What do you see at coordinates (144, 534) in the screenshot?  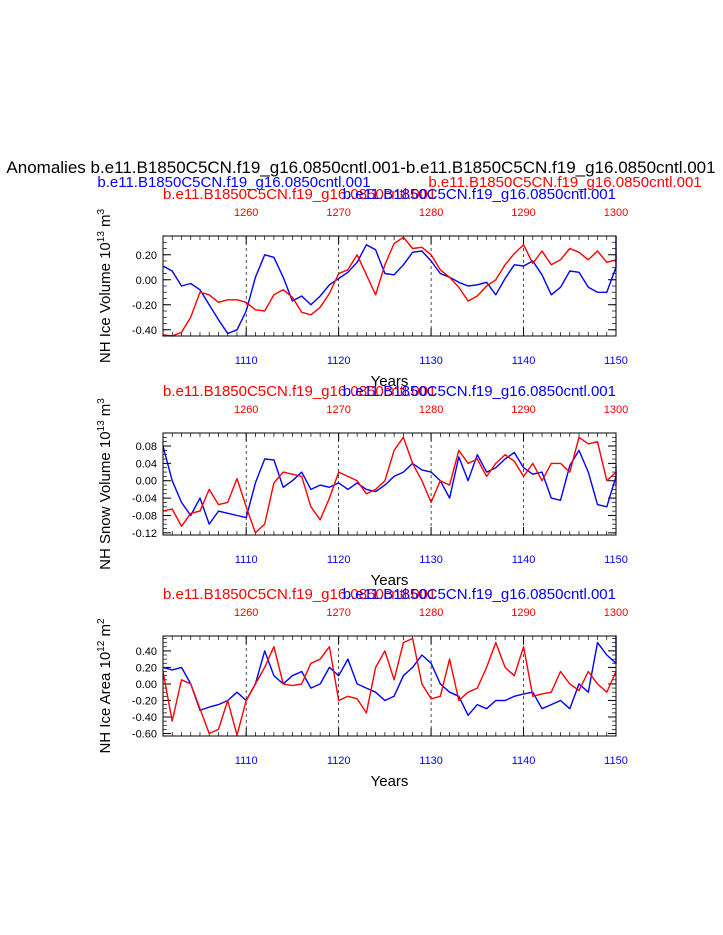 I see `y-tick-label: -0.12` at bounding box center [144, 534].